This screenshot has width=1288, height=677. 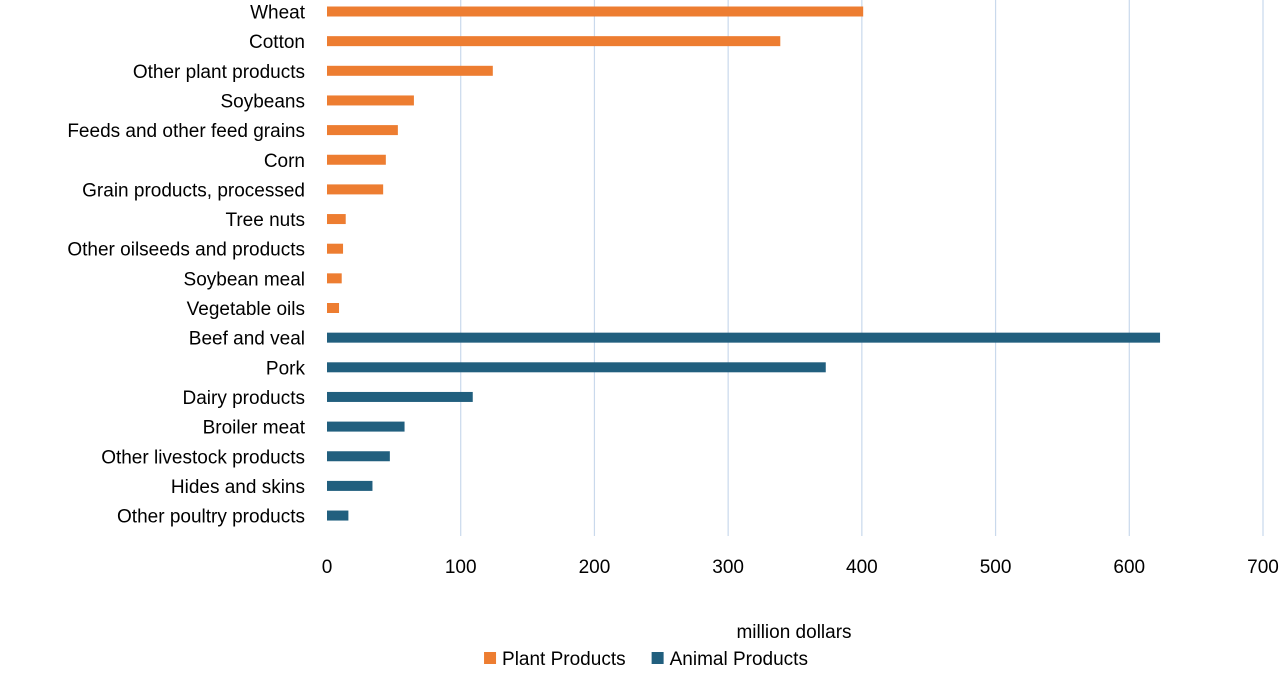 What do you see at coordinates (211, 517) in the screenshot?
I see `category-label-other-poultry-products: Other poultry products` at bounding box center [211, 517].